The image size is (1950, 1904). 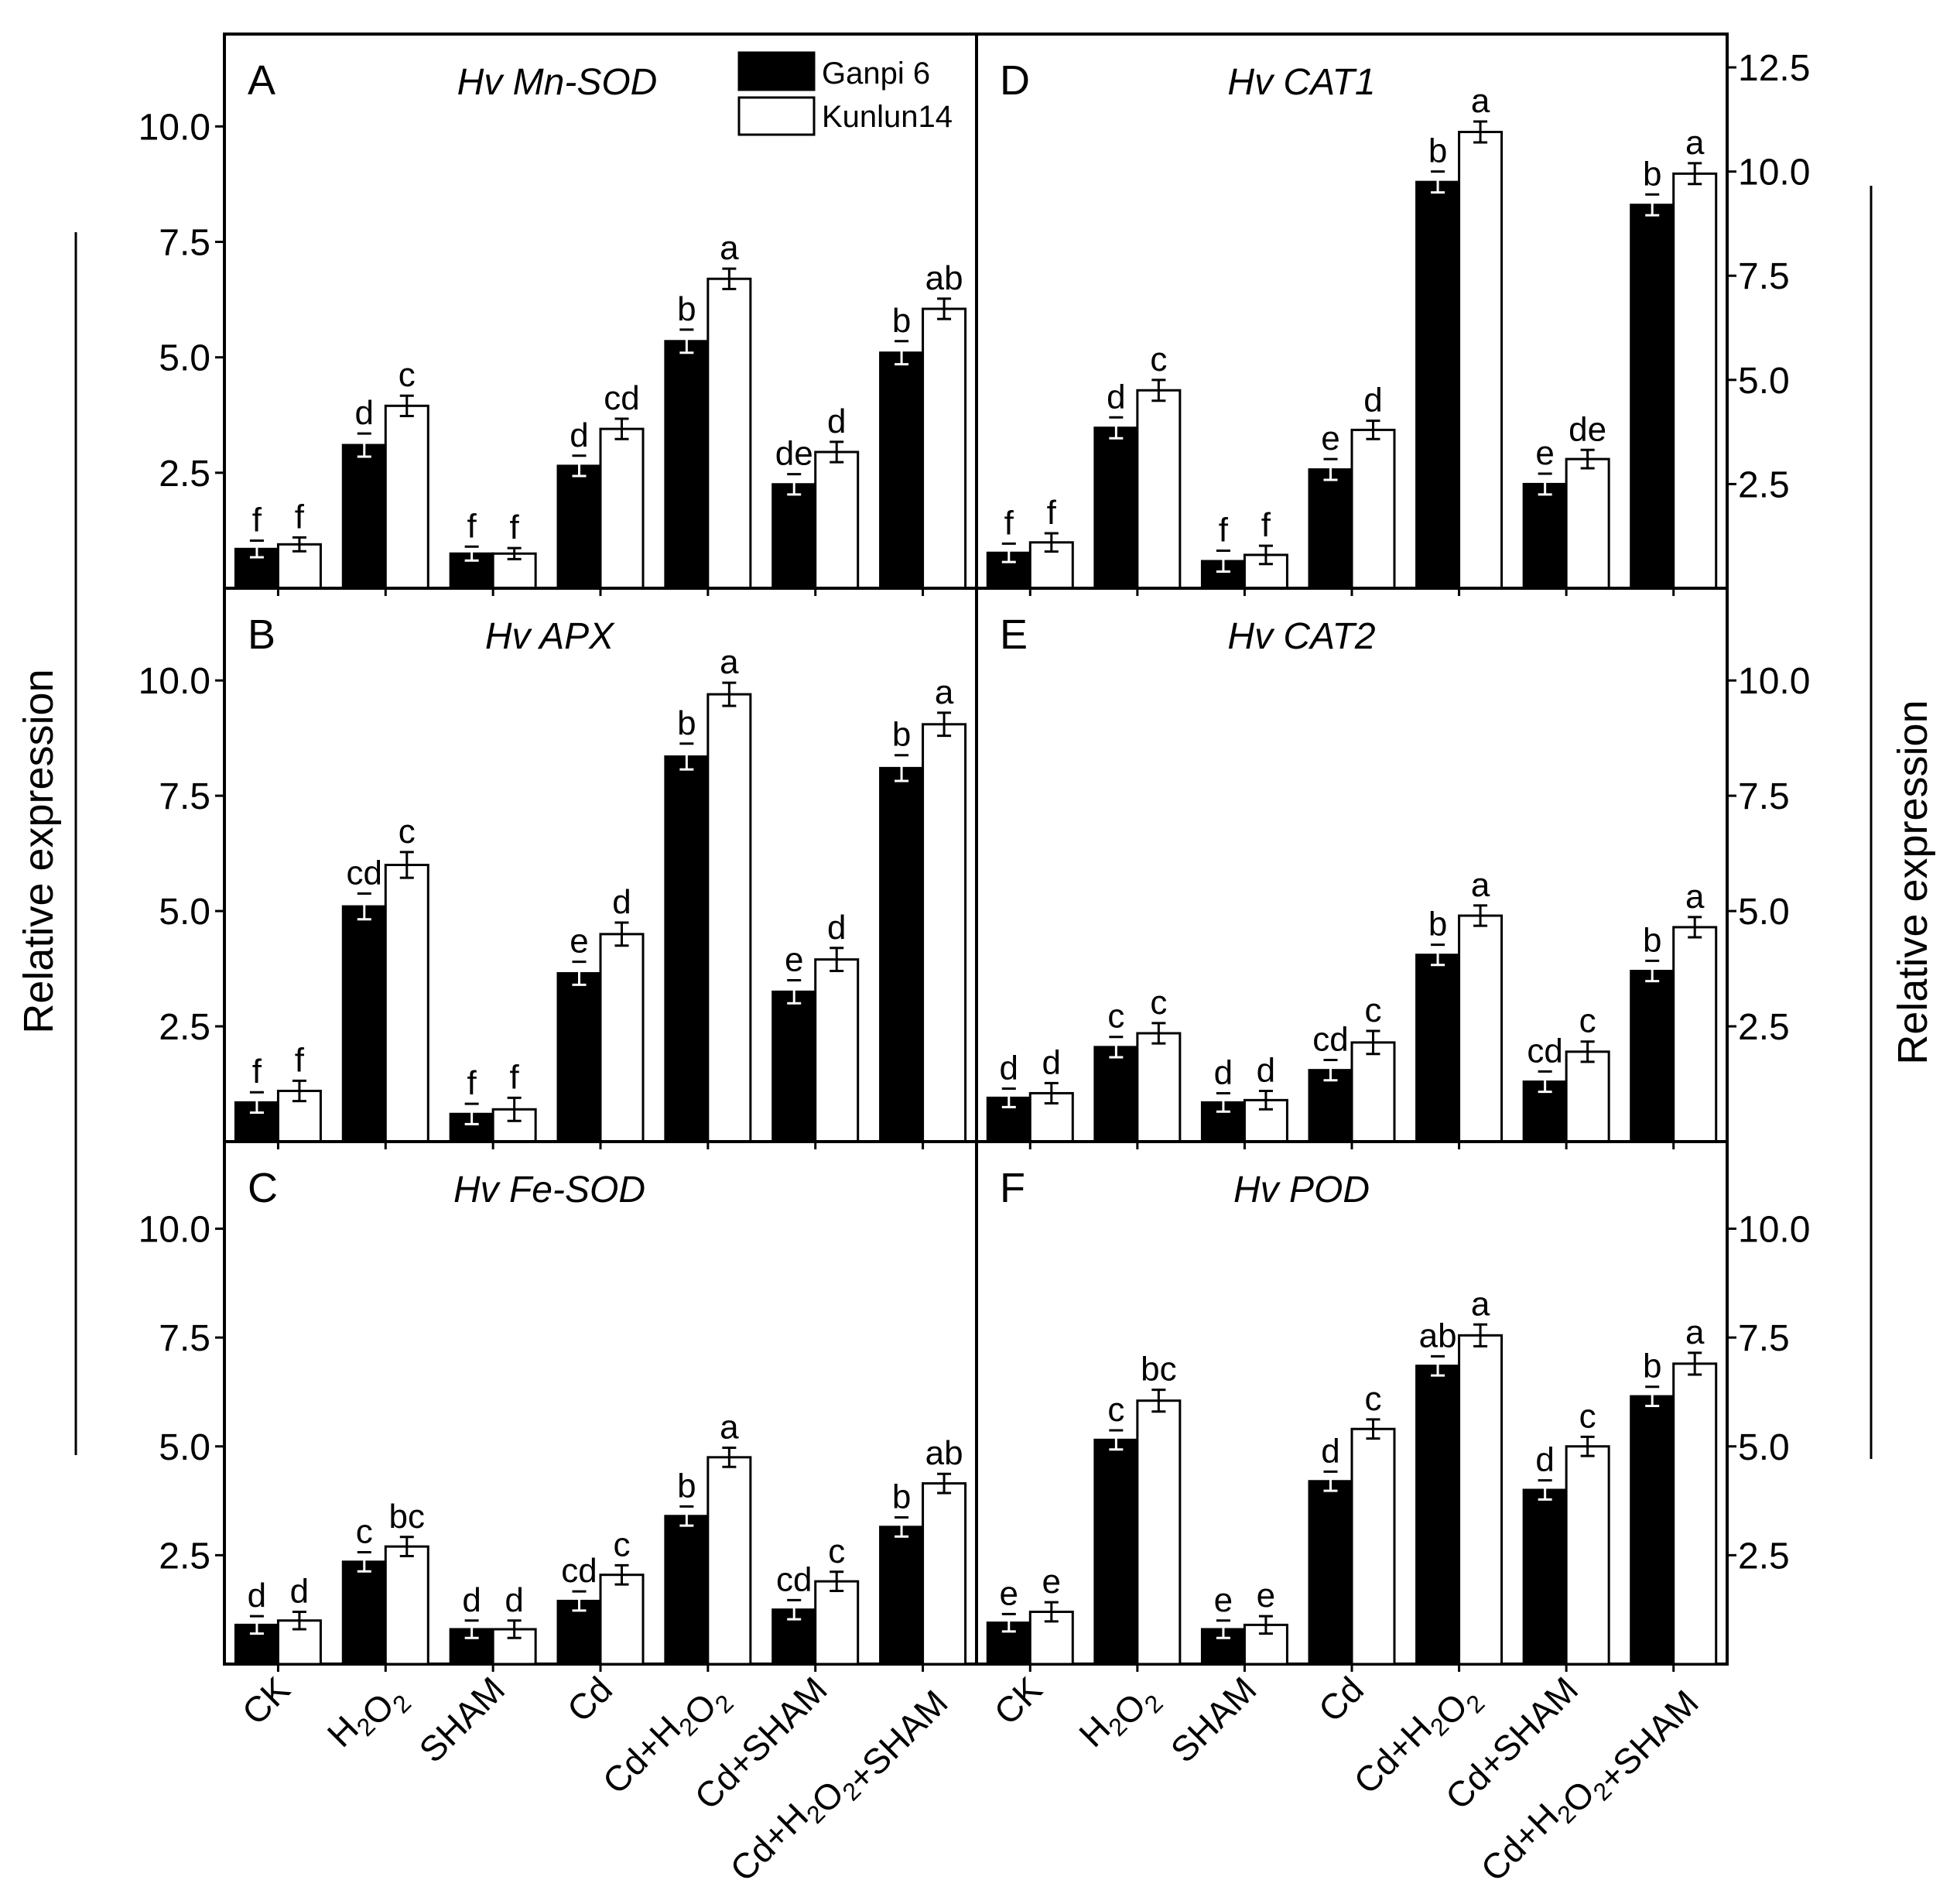 I want to click on y-tick-label: 12.5, so click(x=1774, y=68).